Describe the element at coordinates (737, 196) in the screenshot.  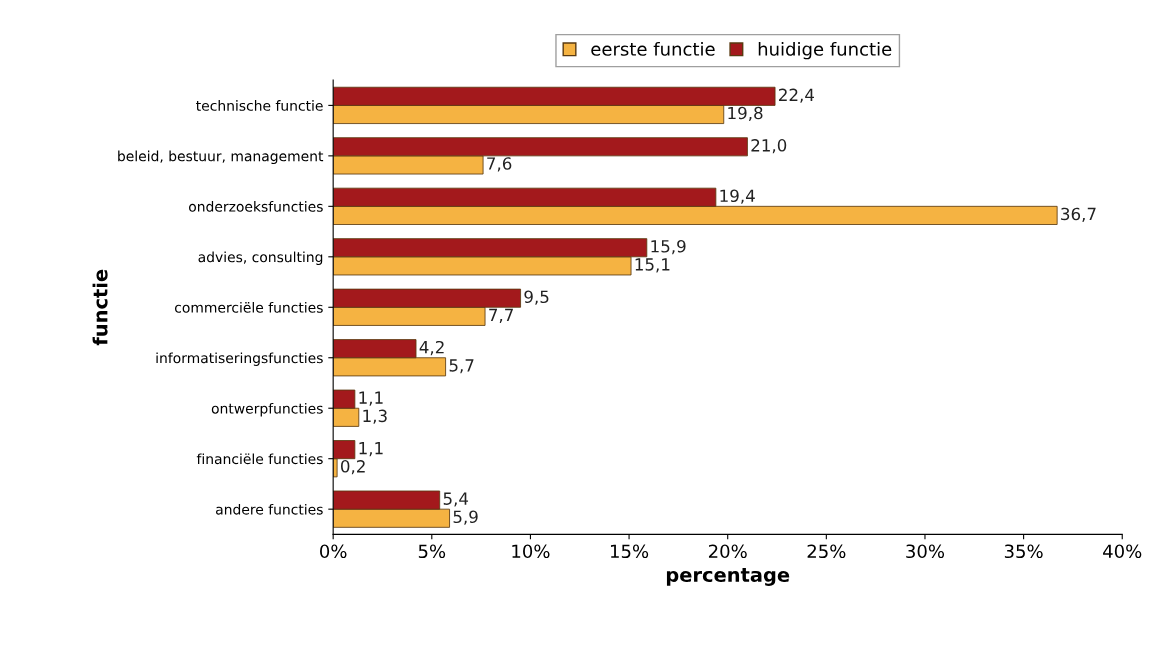
I see `data-label: 19,4` at that location.